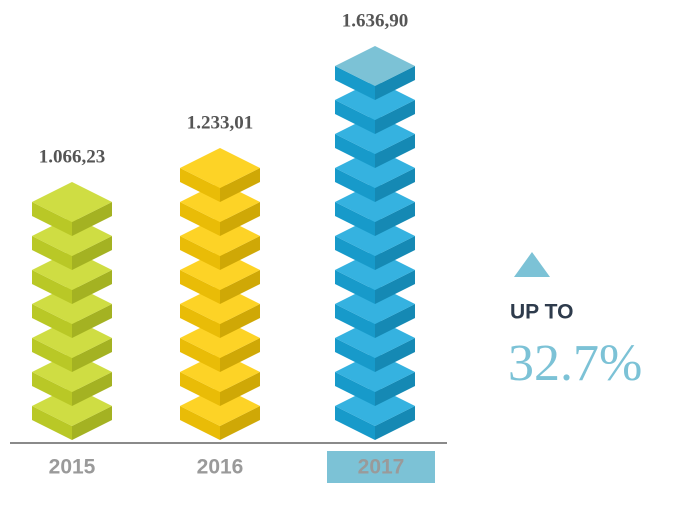 The height and width of the screenshot is (514, 677). I want to click on x-tick-label: 2016, so click(220, 467).